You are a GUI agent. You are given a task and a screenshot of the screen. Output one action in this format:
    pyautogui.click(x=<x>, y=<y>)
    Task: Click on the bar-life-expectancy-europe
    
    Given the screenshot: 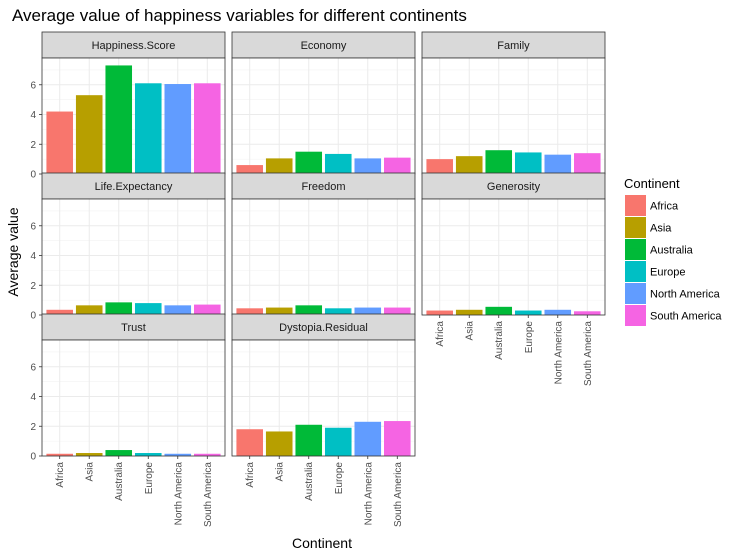 What is the action you would take?
    pyautogui.click(x=148, y=309)
    